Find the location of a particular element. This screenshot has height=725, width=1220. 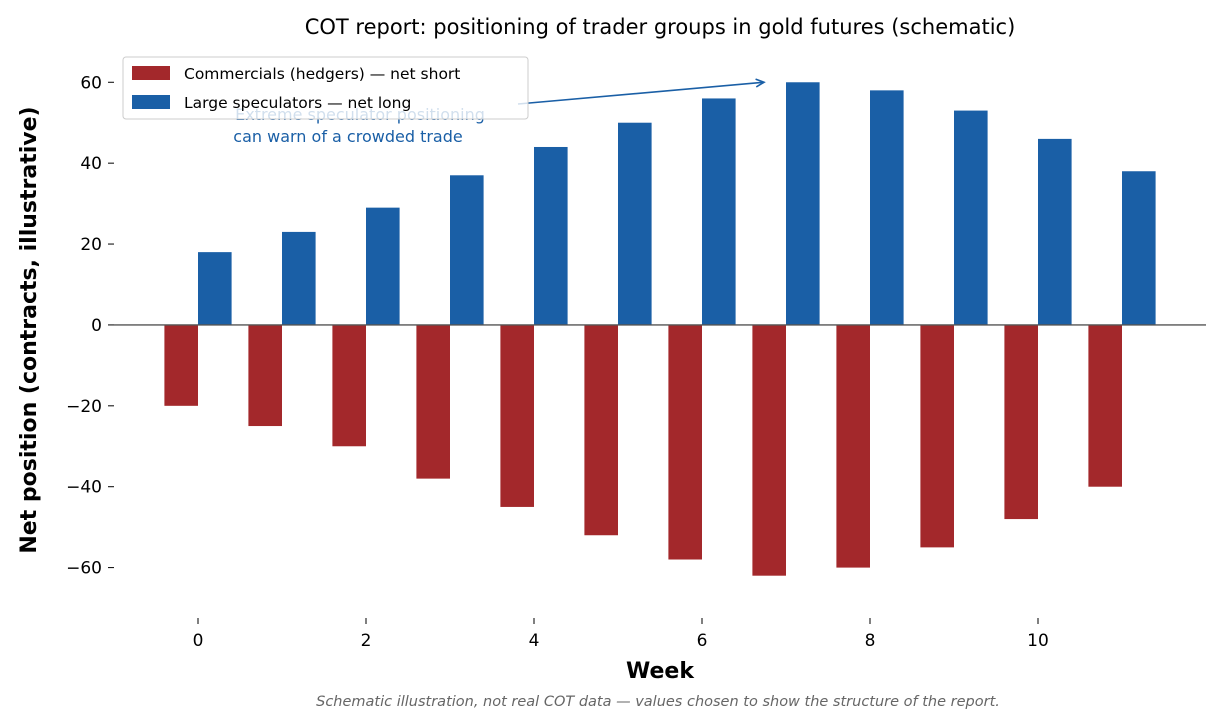

legend-swatch-commercials is located at coordinates (151, 73).